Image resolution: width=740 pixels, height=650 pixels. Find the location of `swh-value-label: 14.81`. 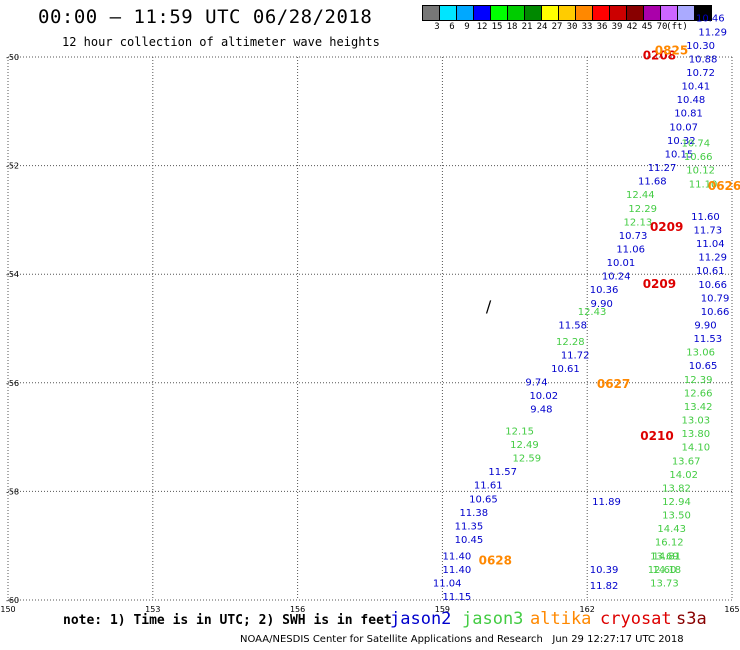

swh-value-label: 14.81 is located at coordinates (667, 556).